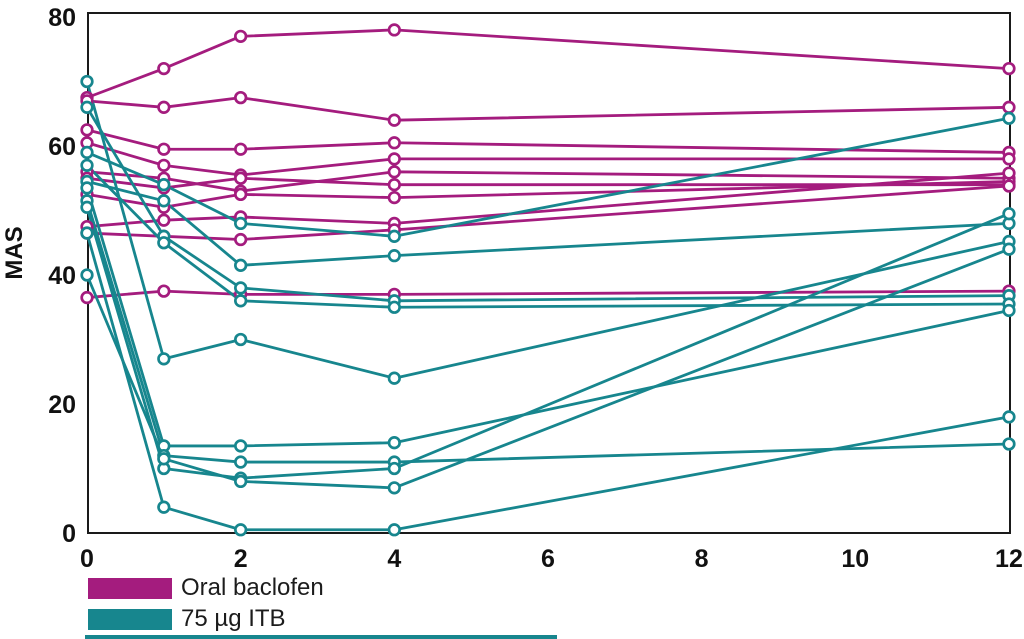 This screenshot has width=1024, height=639. What do you see at coordinates (548, 559) in the screenshot?
I see `x-tick-label: 6` at bounding box center [548, 559].